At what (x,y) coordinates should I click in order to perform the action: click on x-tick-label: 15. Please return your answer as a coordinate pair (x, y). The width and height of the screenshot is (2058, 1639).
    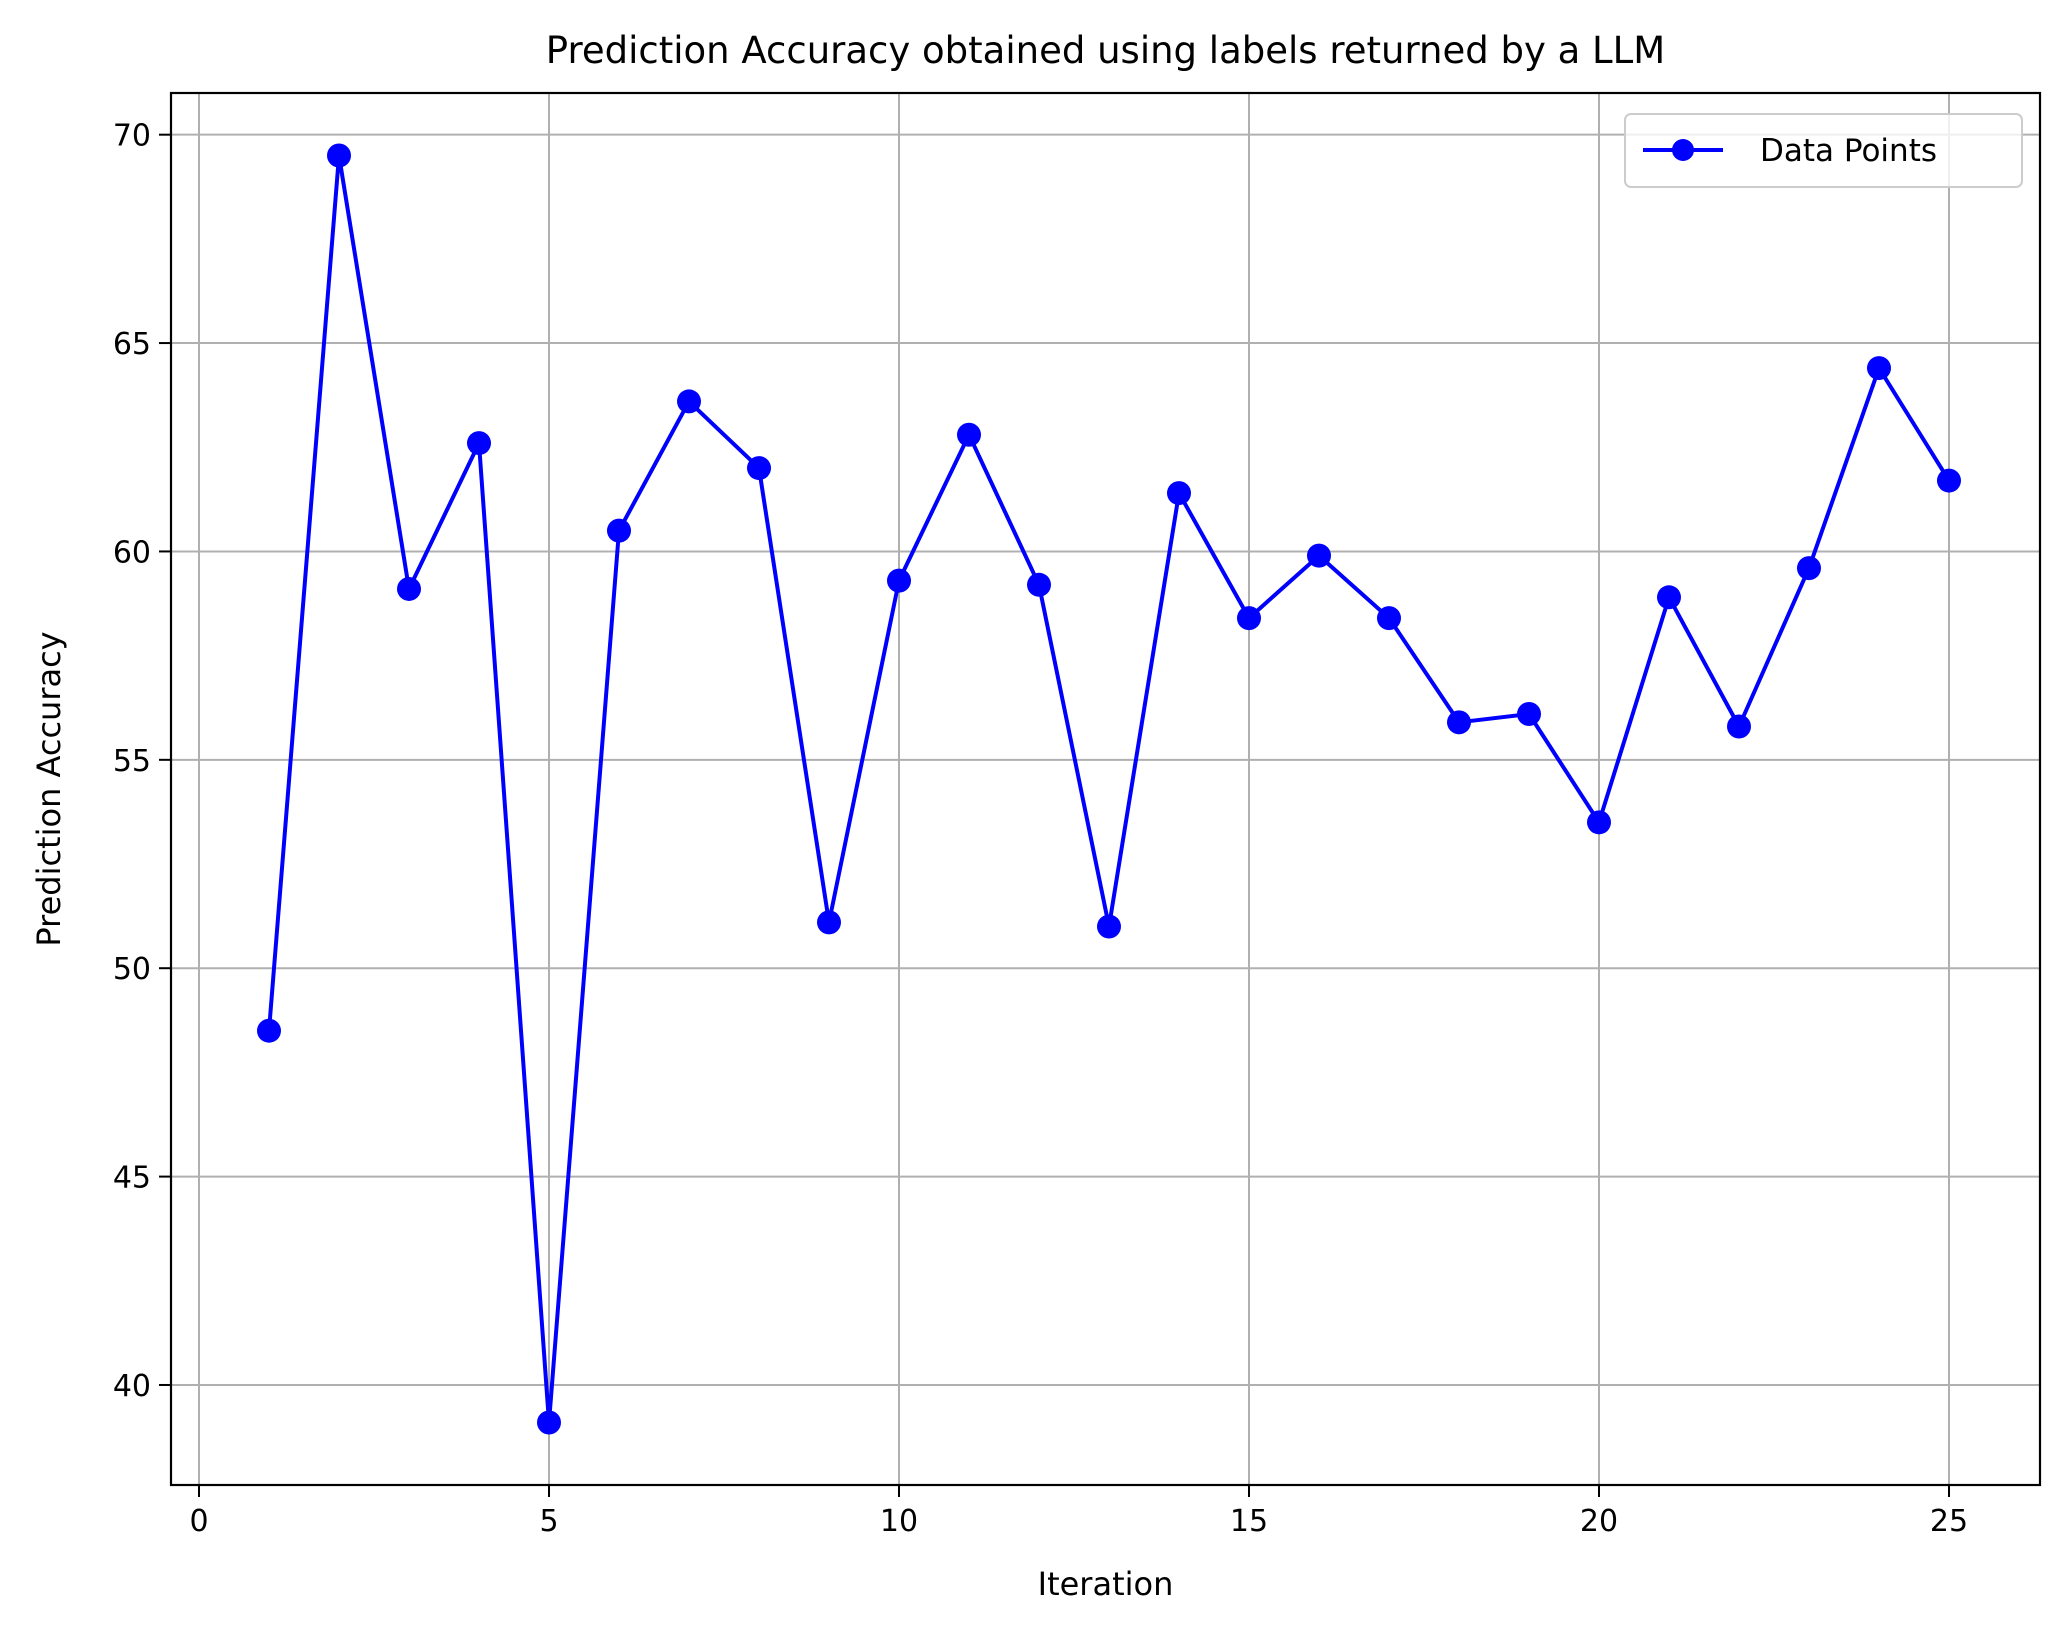
    Looking at the image, I should click on (1249, 1521).